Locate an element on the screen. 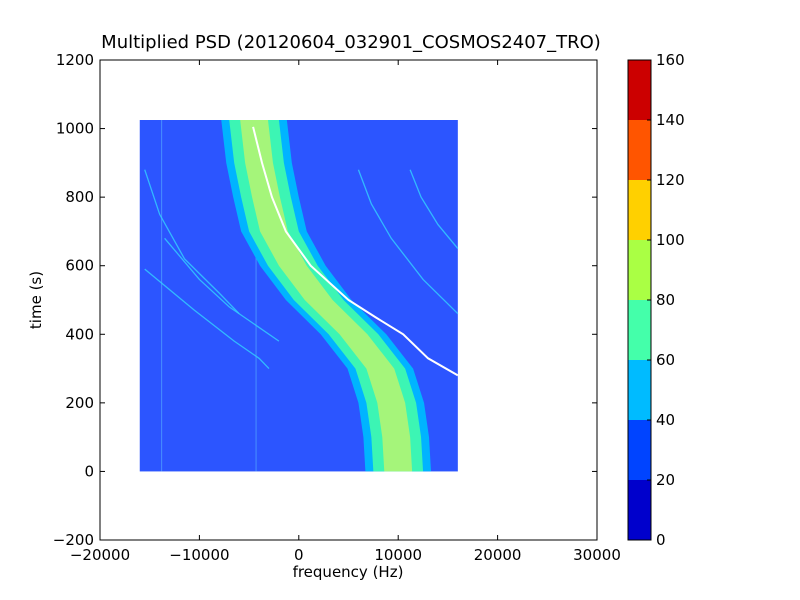 The width and height of the screenshot is (800, 600). y-axis-label: time (s) is located at coordinates (36, 300).